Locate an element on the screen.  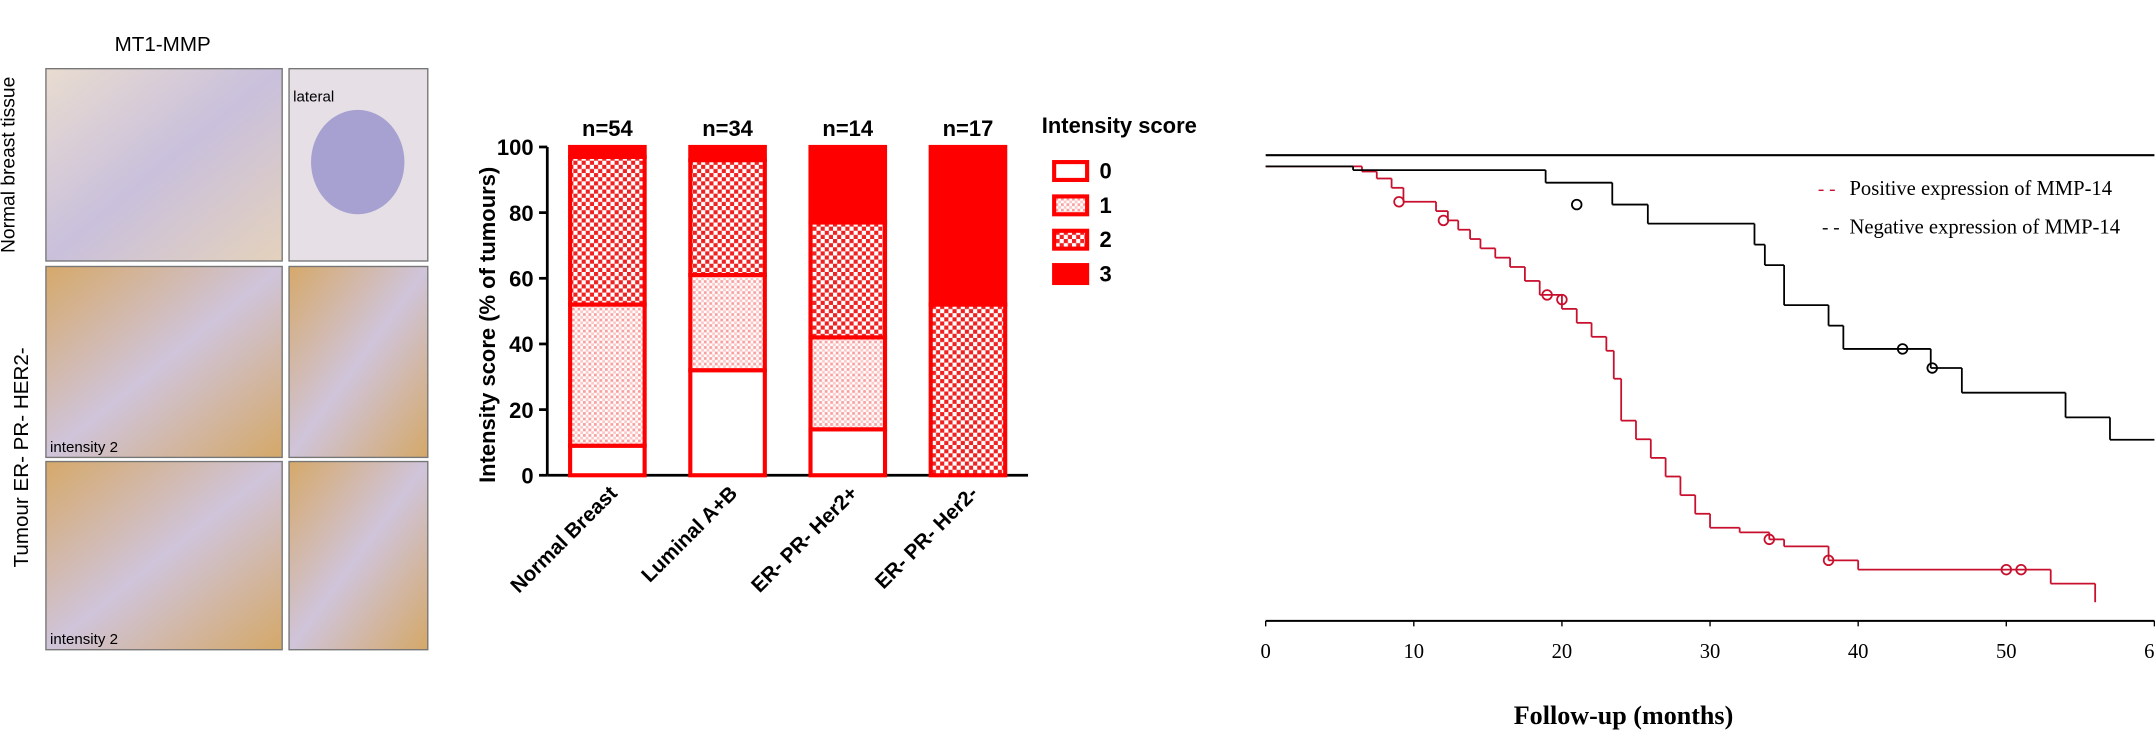
row-label: Tumour ER- PR- HER2- is located at coordinates (21, 457).